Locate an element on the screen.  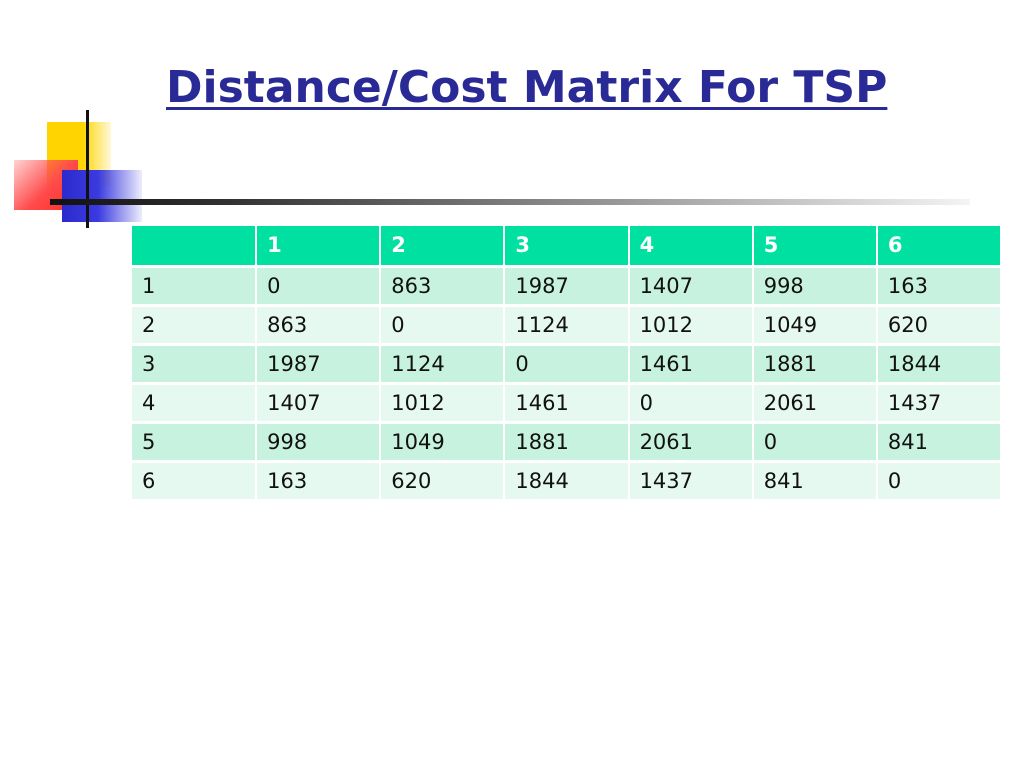
table-row: 4 1407 1012 1461 0 2061 1437 is located at coordinates (567, 403).